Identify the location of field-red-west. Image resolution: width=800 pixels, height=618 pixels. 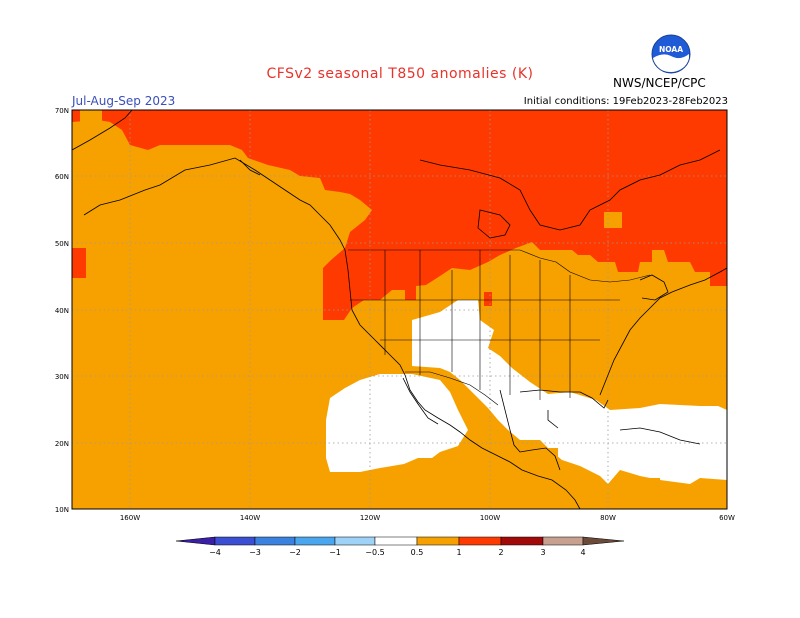
(79, 263).